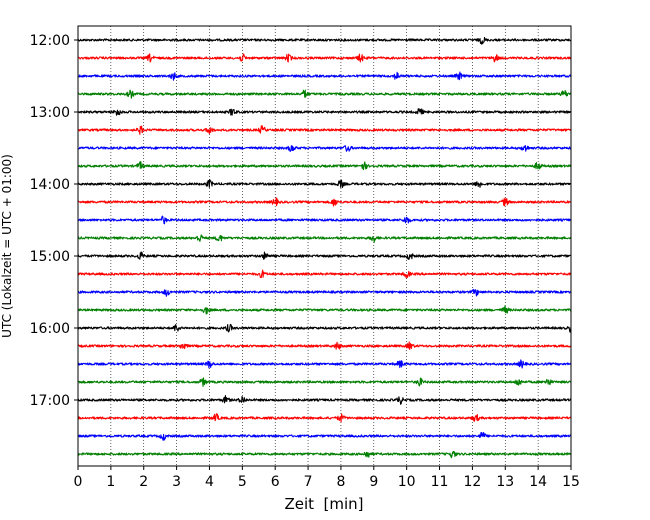 This screenshot has width=650, height=520. Describe the element at coordinates (176, 482) in the screenshot. I see `x-tick-label: 3` at that location.